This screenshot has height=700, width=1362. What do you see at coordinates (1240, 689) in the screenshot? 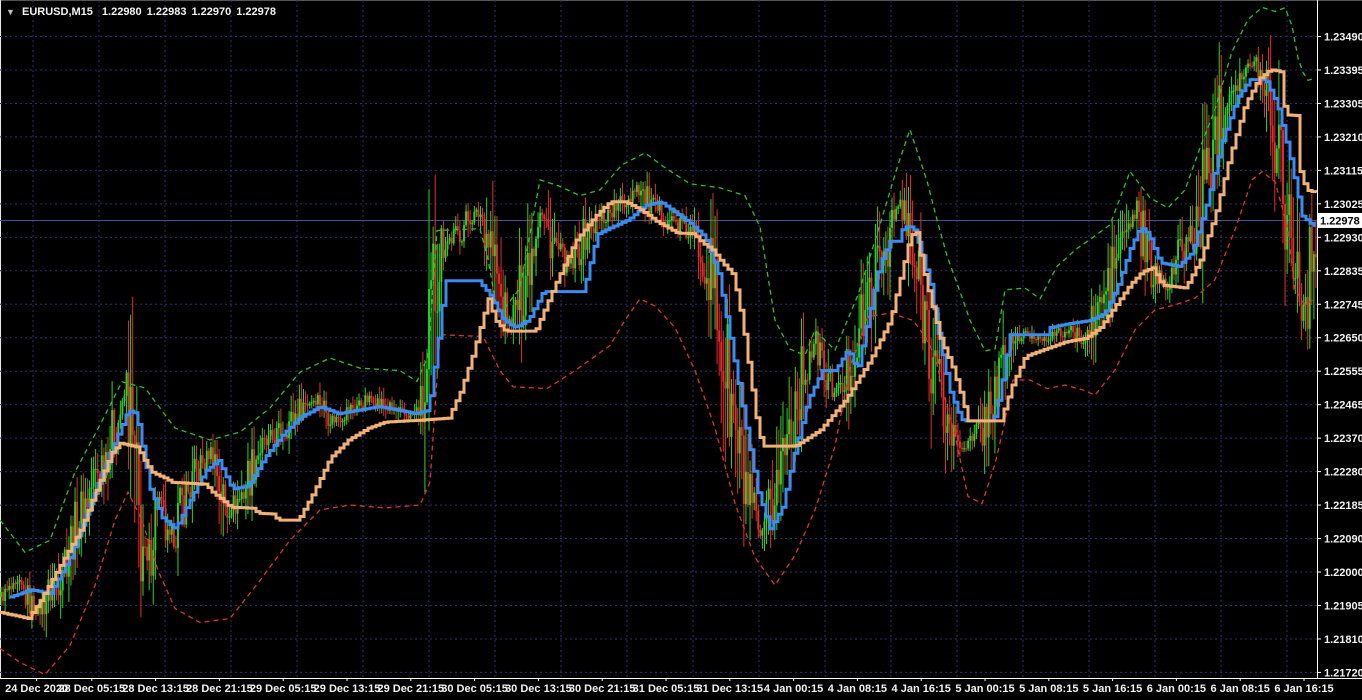
I see `time-tick-label: 6 Jan 08:15` at bounding box center [1240, 689].